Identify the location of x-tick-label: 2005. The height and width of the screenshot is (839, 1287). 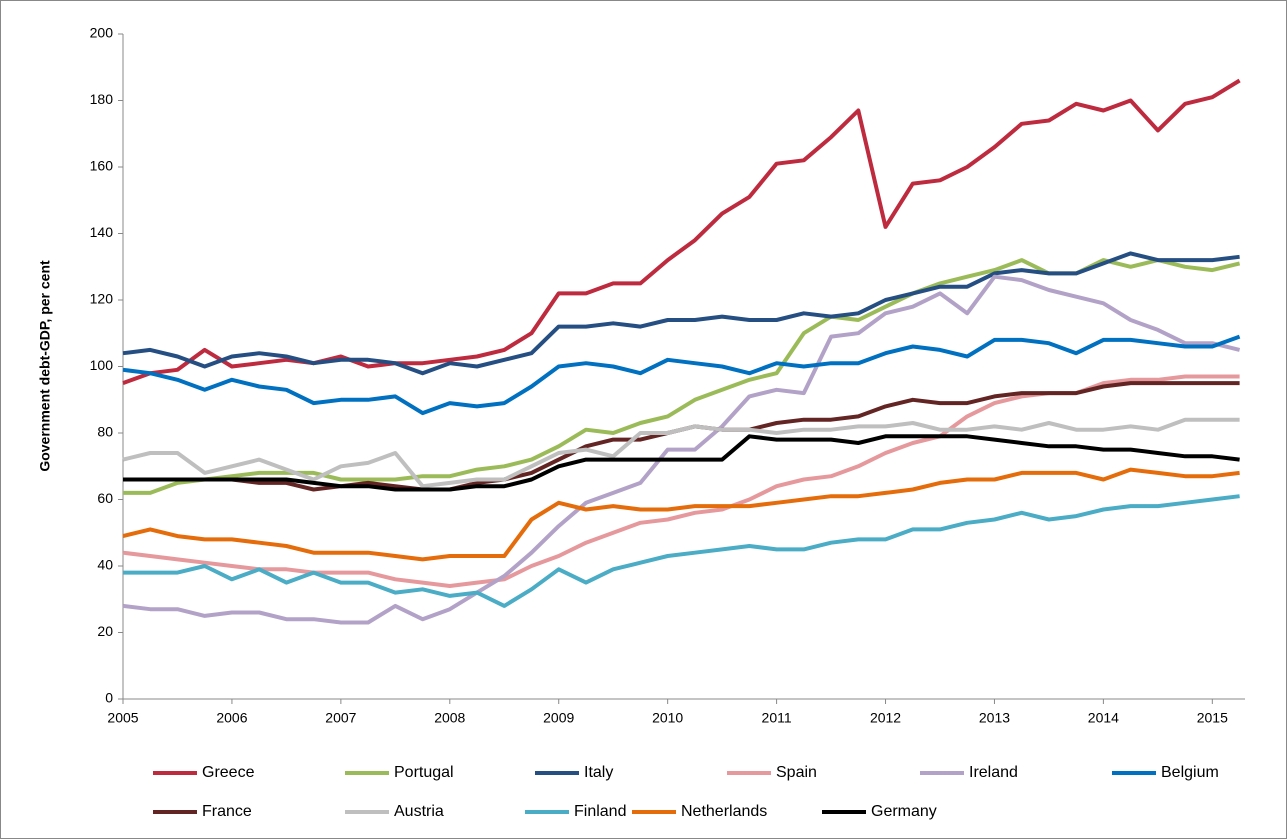
(122, 718).